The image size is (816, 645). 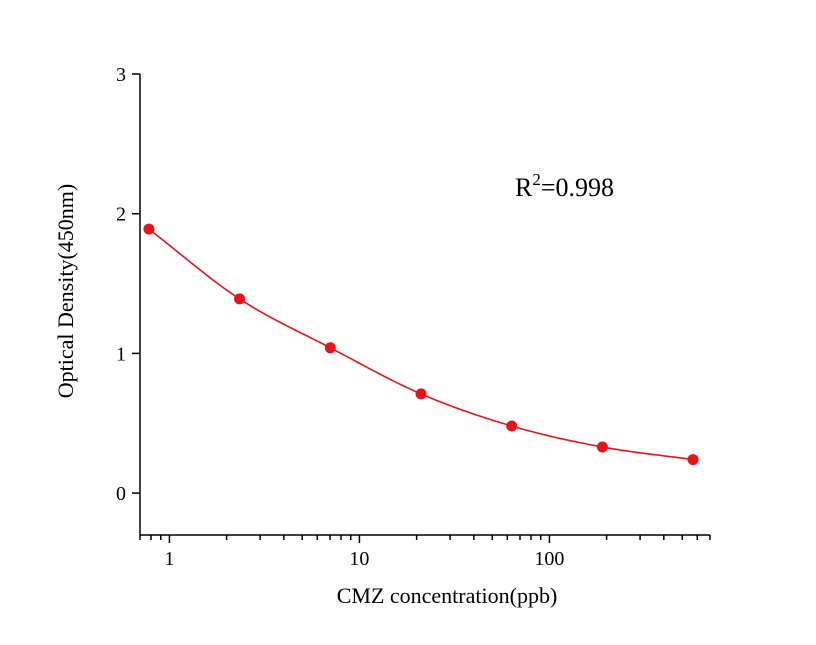 I want to click on x-axis-title: CMZ concentration(ppb), so click(x=447, y=595).